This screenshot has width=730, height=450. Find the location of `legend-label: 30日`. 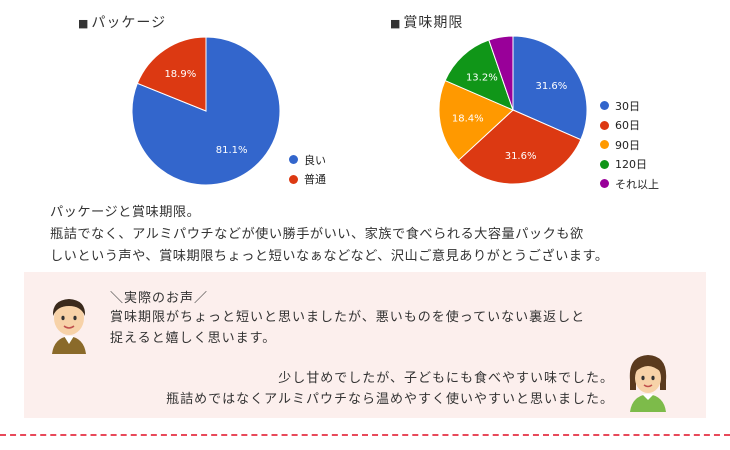

legend-label: 30日 is located at coordinates (627, 106).